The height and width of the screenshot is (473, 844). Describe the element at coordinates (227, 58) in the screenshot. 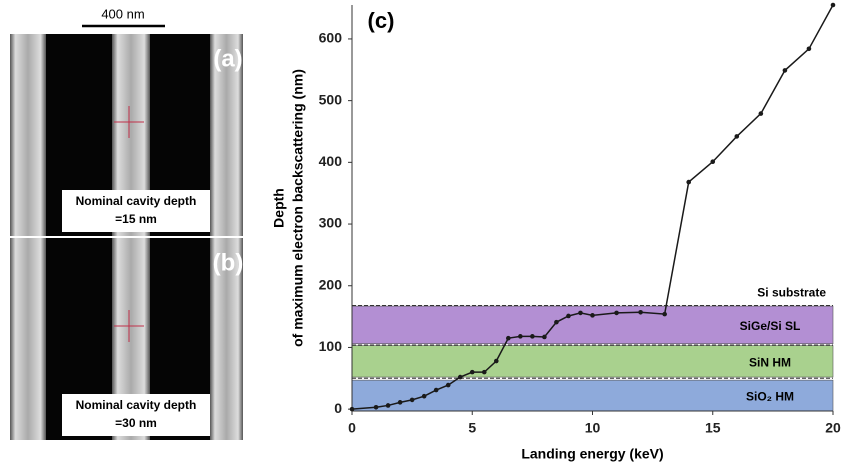

I see `panel-label: (a)` at that location.